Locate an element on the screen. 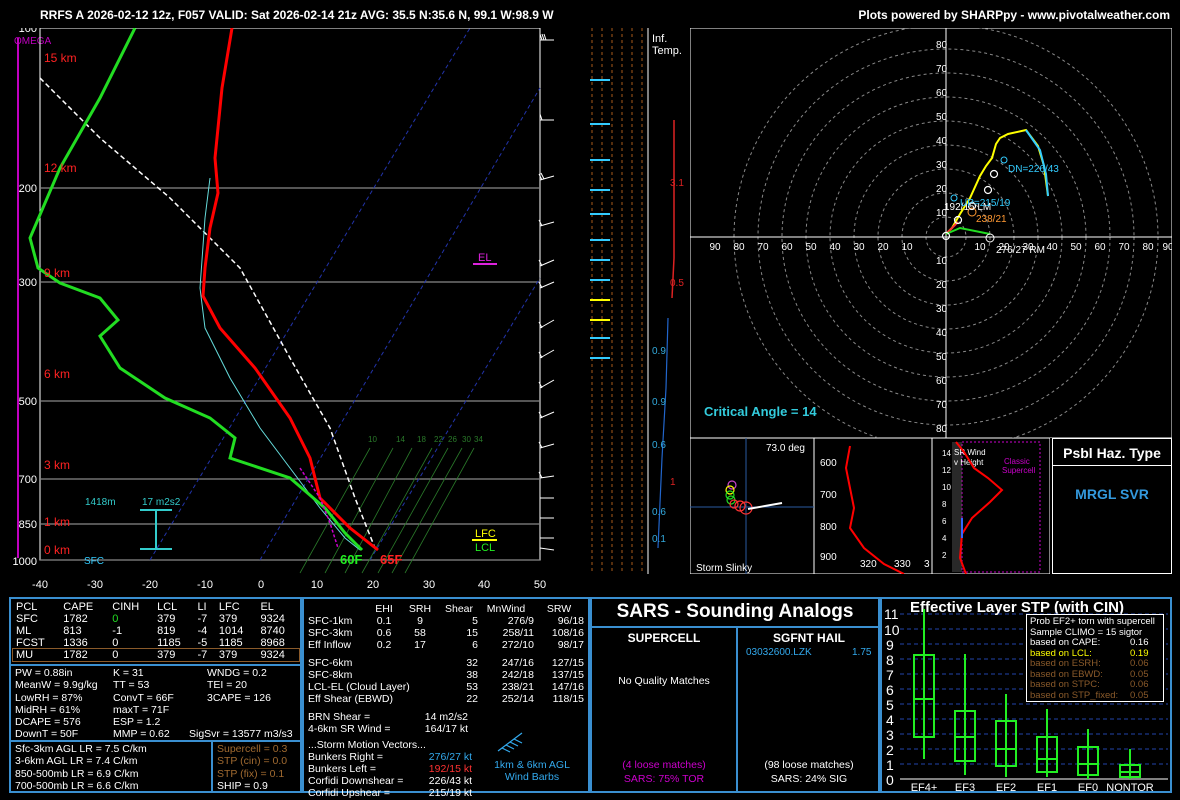  svg-text: 12 is located at coordinates (946, 470).